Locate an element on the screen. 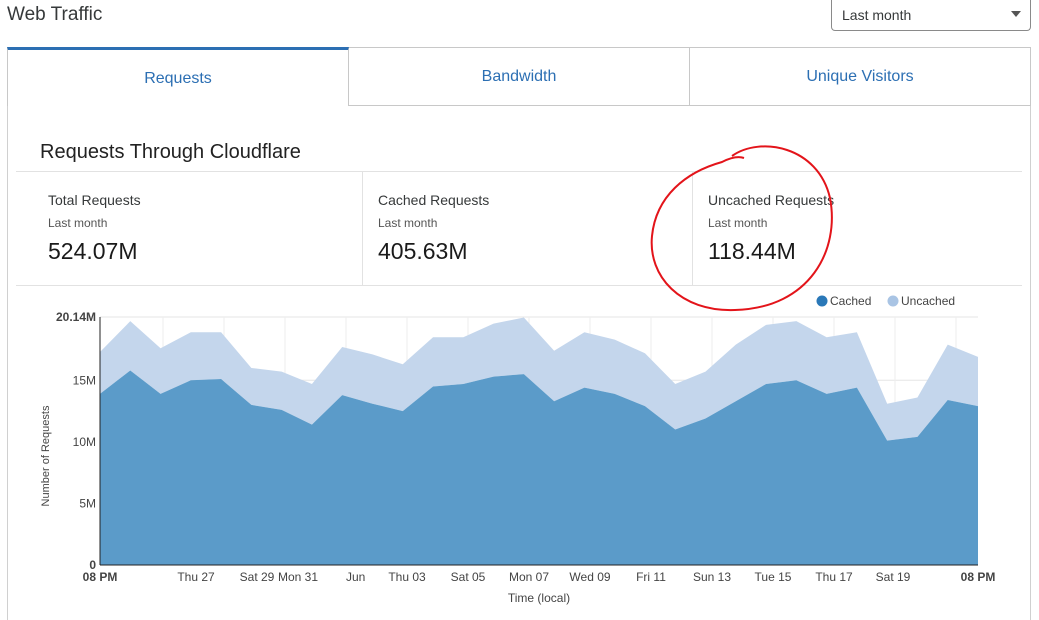  x-tick-label: Thu 17 is located at coordinates (834, 577).